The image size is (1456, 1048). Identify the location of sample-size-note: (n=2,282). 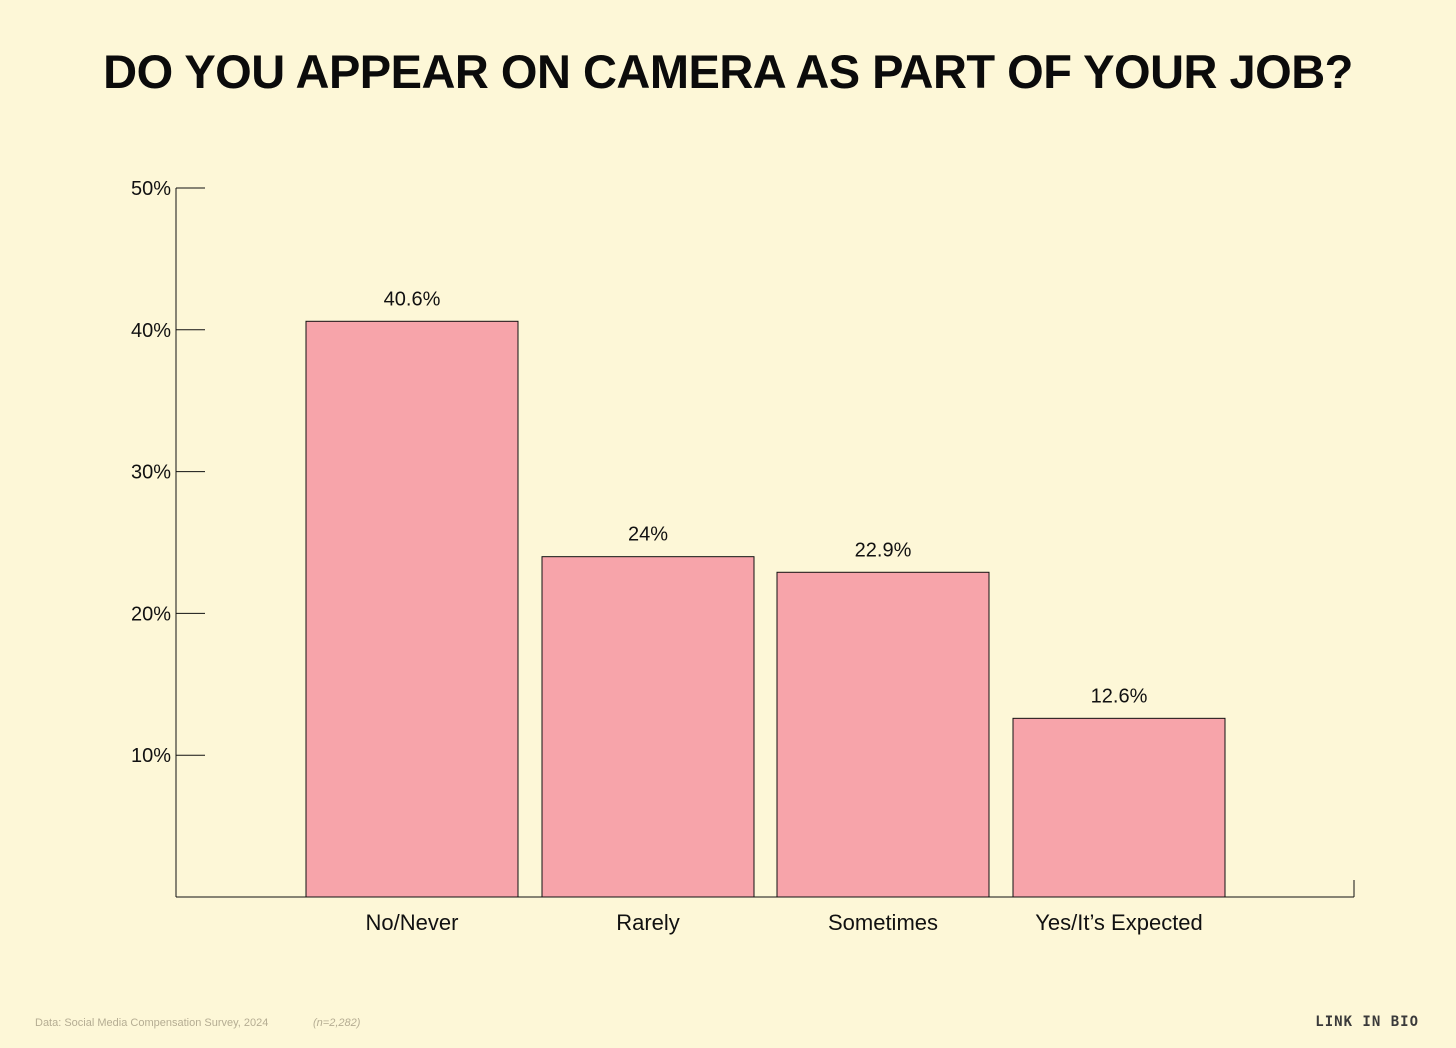
(337, 1023).